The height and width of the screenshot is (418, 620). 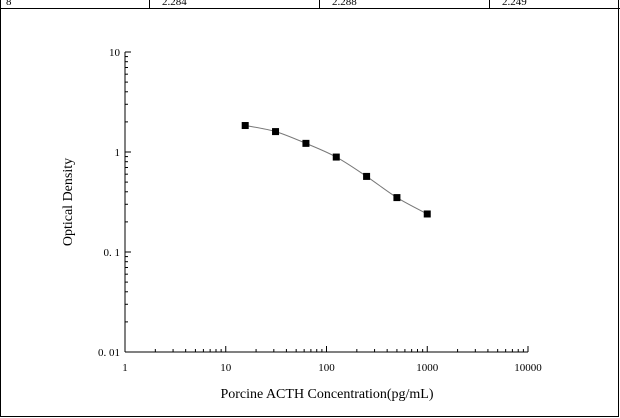 I want to click on x-tick-label: 10, so click(x=226, y=368).